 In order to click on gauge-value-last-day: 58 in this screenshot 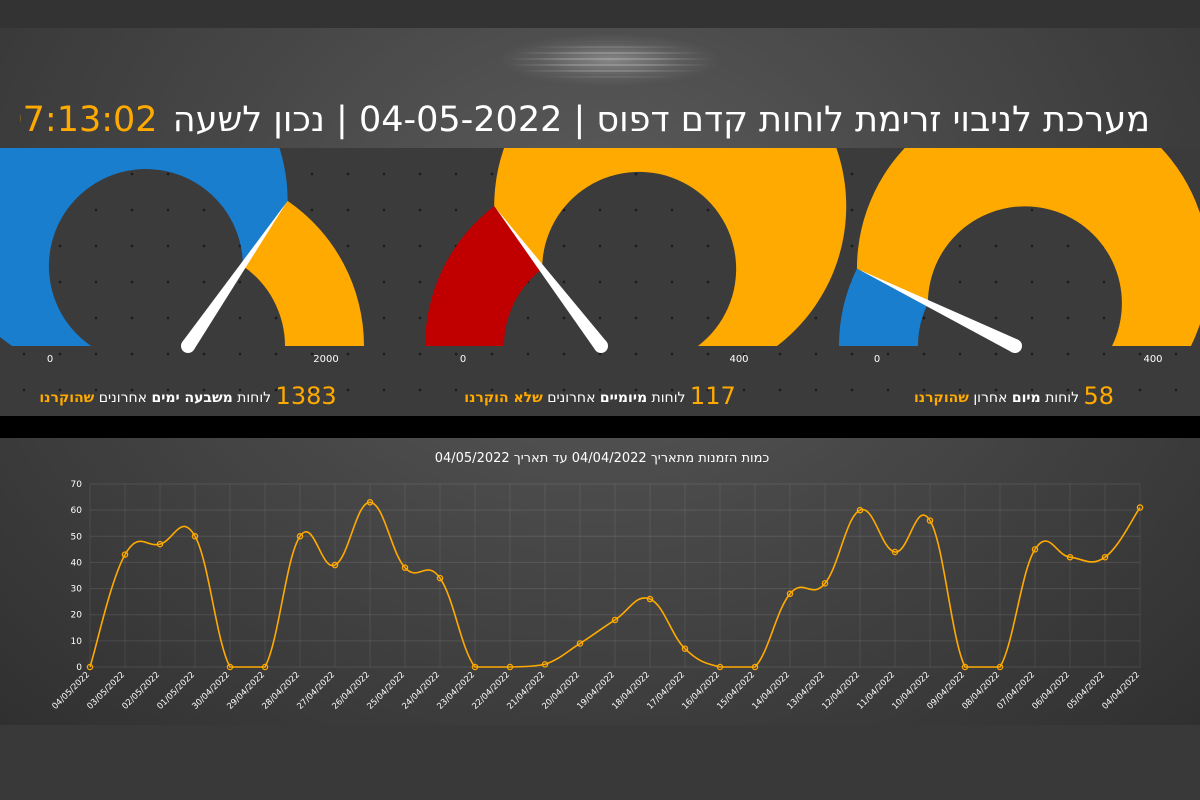, I will do `click(1099, 396)`.